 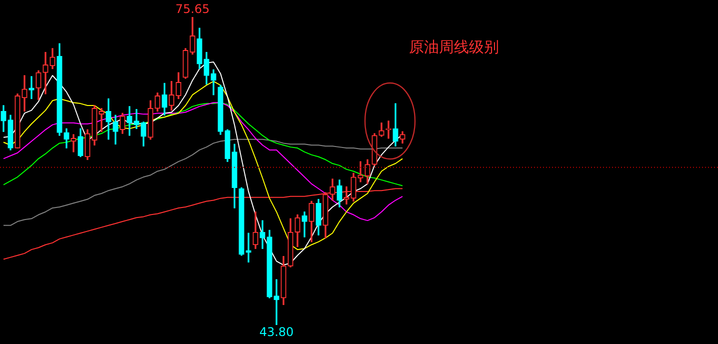 What do you see at coordinates (192, 9) in the screenshot?
I see `annotation: 75.65` at bounding box center [192, 9].